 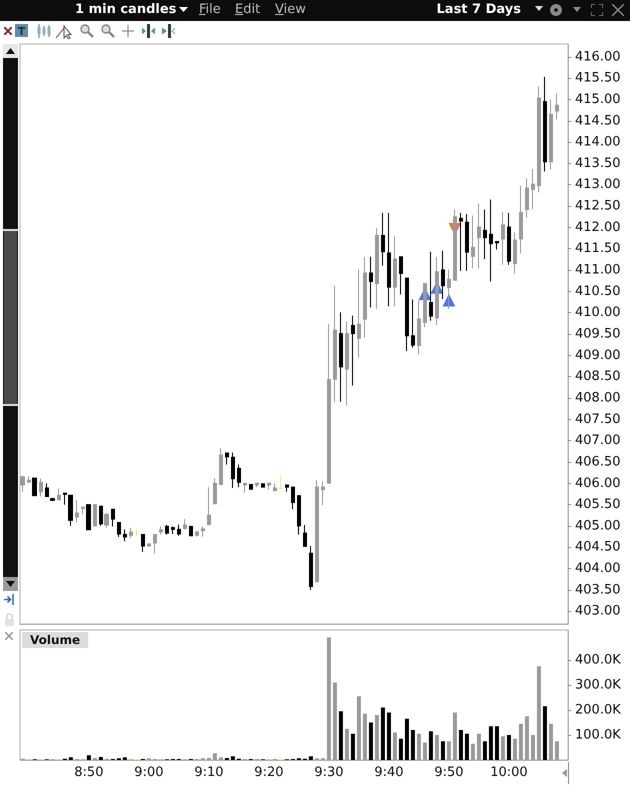 What do you see at coordinates (597, 611) in the screenshot?
I see `y-tick-label: 403.00` at bounding box center [597, 611].